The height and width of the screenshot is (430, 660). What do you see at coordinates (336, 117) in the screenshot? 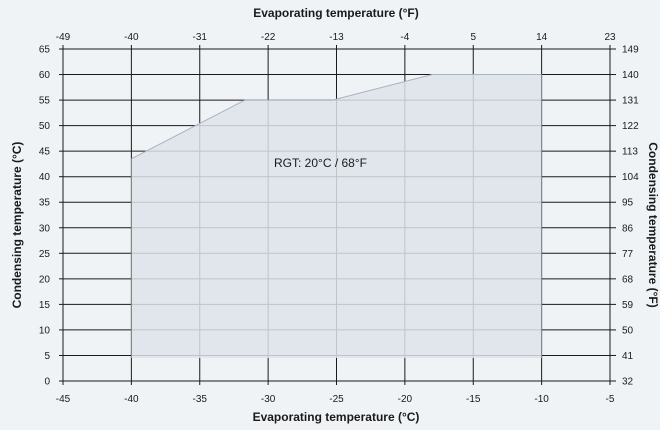
I see `operating-envelope-upper-edge` at bounding box center [336, 117].